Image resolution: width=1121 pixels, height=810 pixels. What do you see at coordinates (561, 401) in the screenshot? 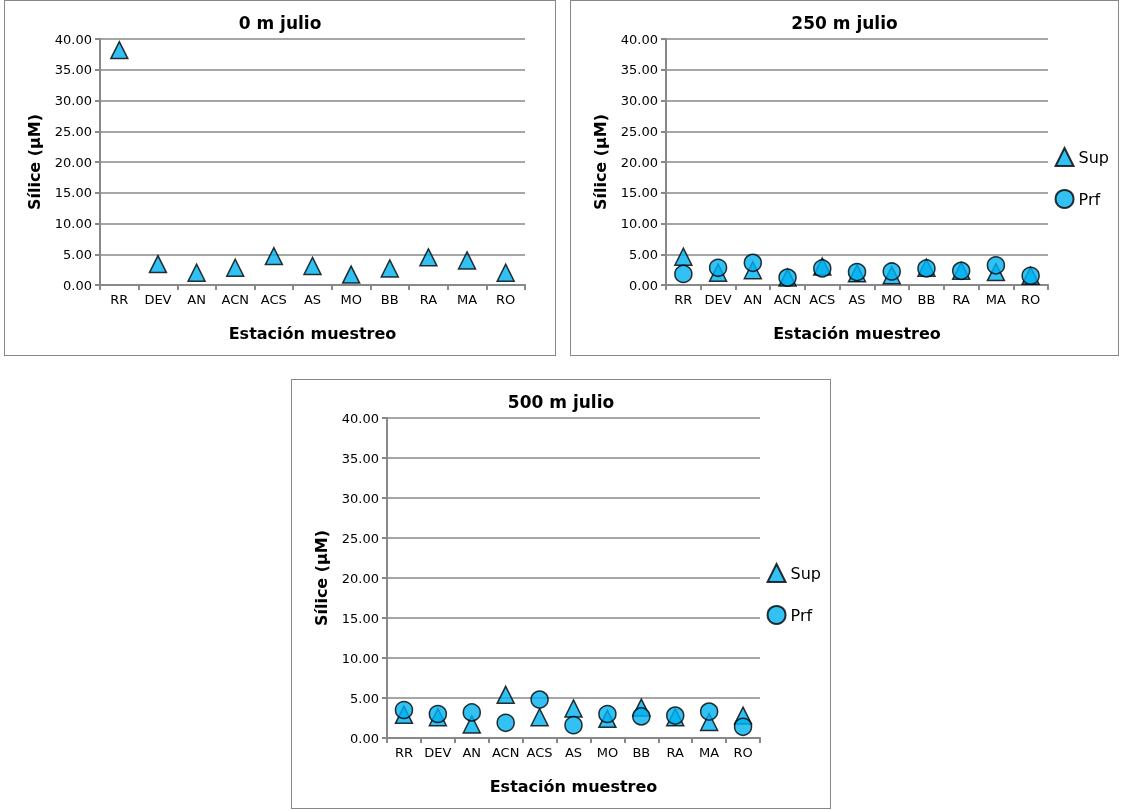
I see `chart-title: 500 m julio` at bounding box center [561, 401].